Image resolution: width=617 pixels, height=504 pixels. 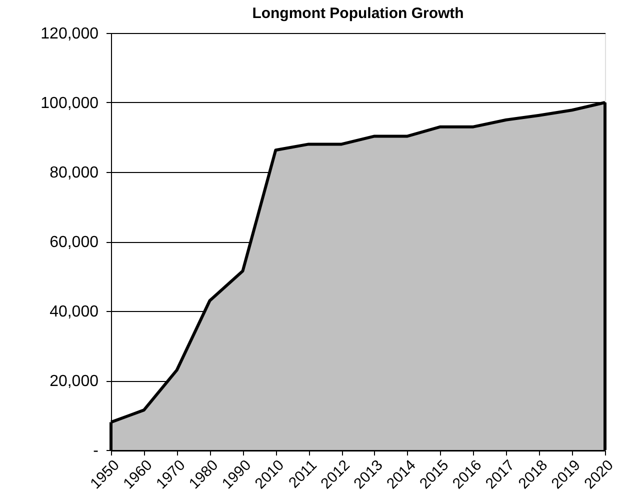 I want to click on y-tick-label: 100,000, so click(x=69, y=103).